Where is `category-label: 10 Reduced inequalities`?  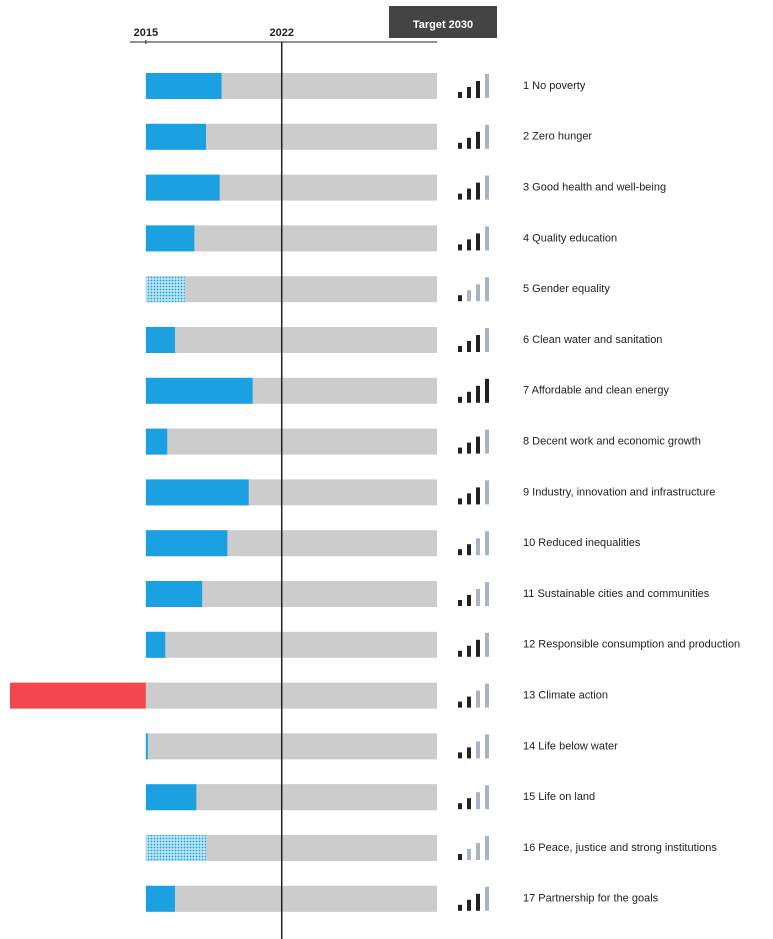
category-label: 10 Reduced inequalities is located at coordinates (582, 543).